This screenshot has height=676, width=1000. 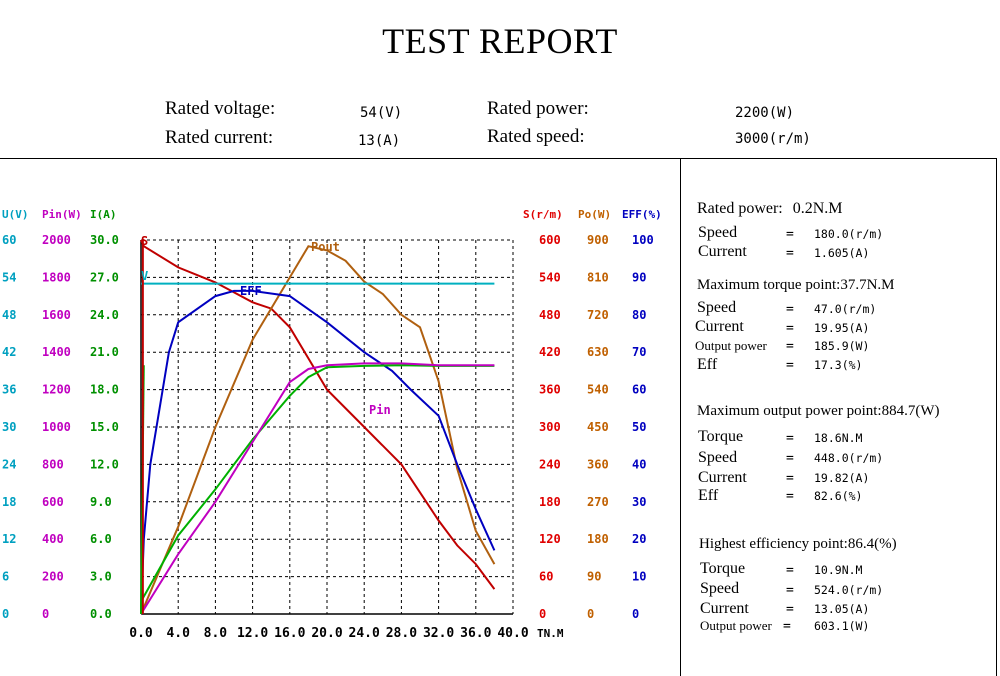 What do you see at coordinates (101, 577) in the screenshot?
I see `left-axis-tick-label: 3.0` at bounding box center [101, 577].